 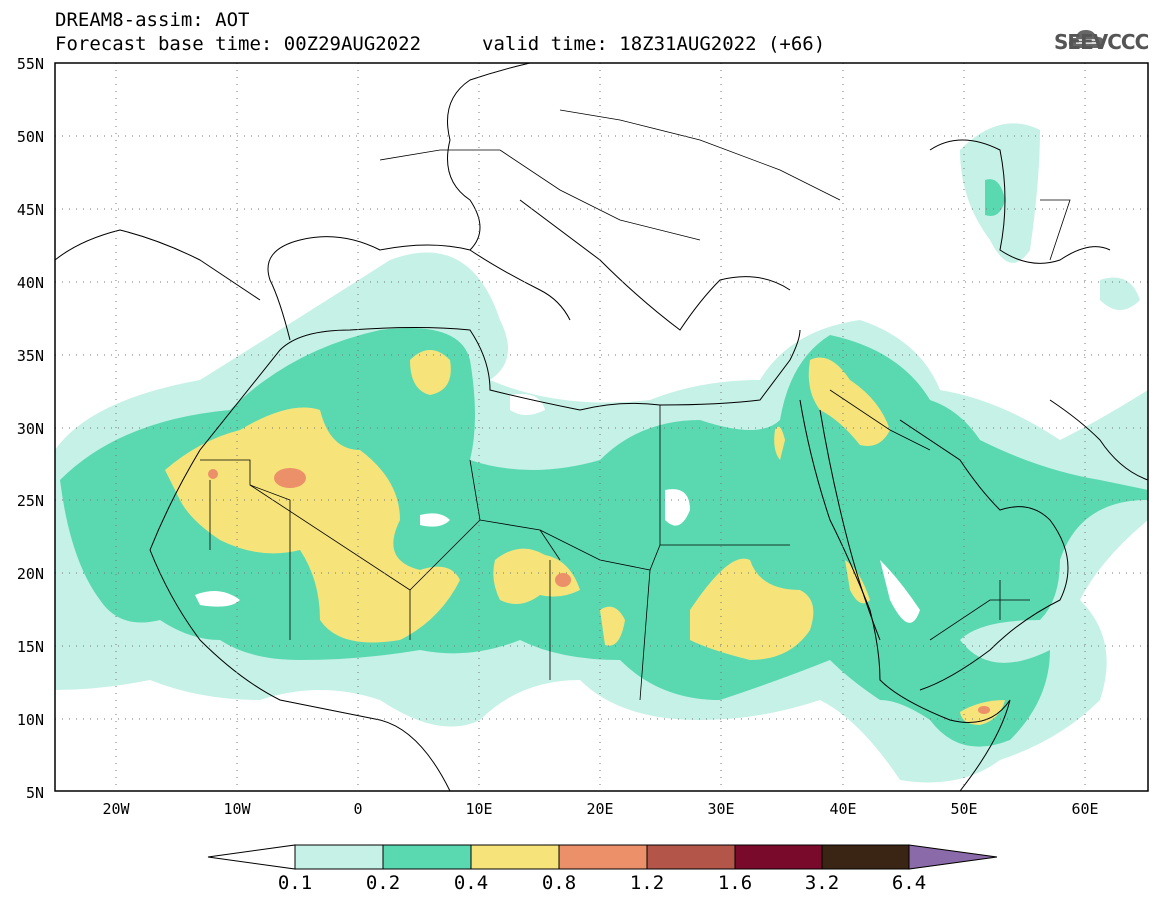 What do you see at coordinates (471, 883) in the screenshot?
I see `colorbar-label: 0.4` at bounding box center [471, 883].